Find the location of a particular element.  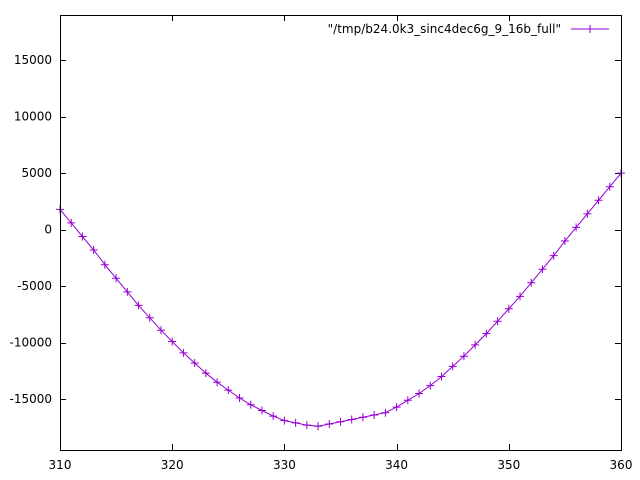

x-tick-label: 330 is located at coordinates (284, 465).